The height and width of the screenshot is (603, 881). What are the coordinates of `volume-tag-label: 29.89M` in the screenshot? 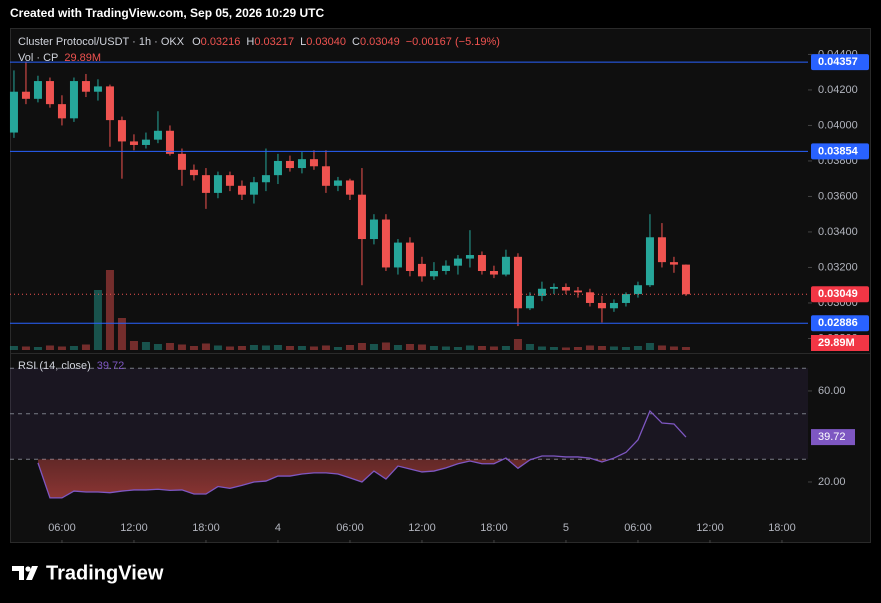 It's located at (836, 343).